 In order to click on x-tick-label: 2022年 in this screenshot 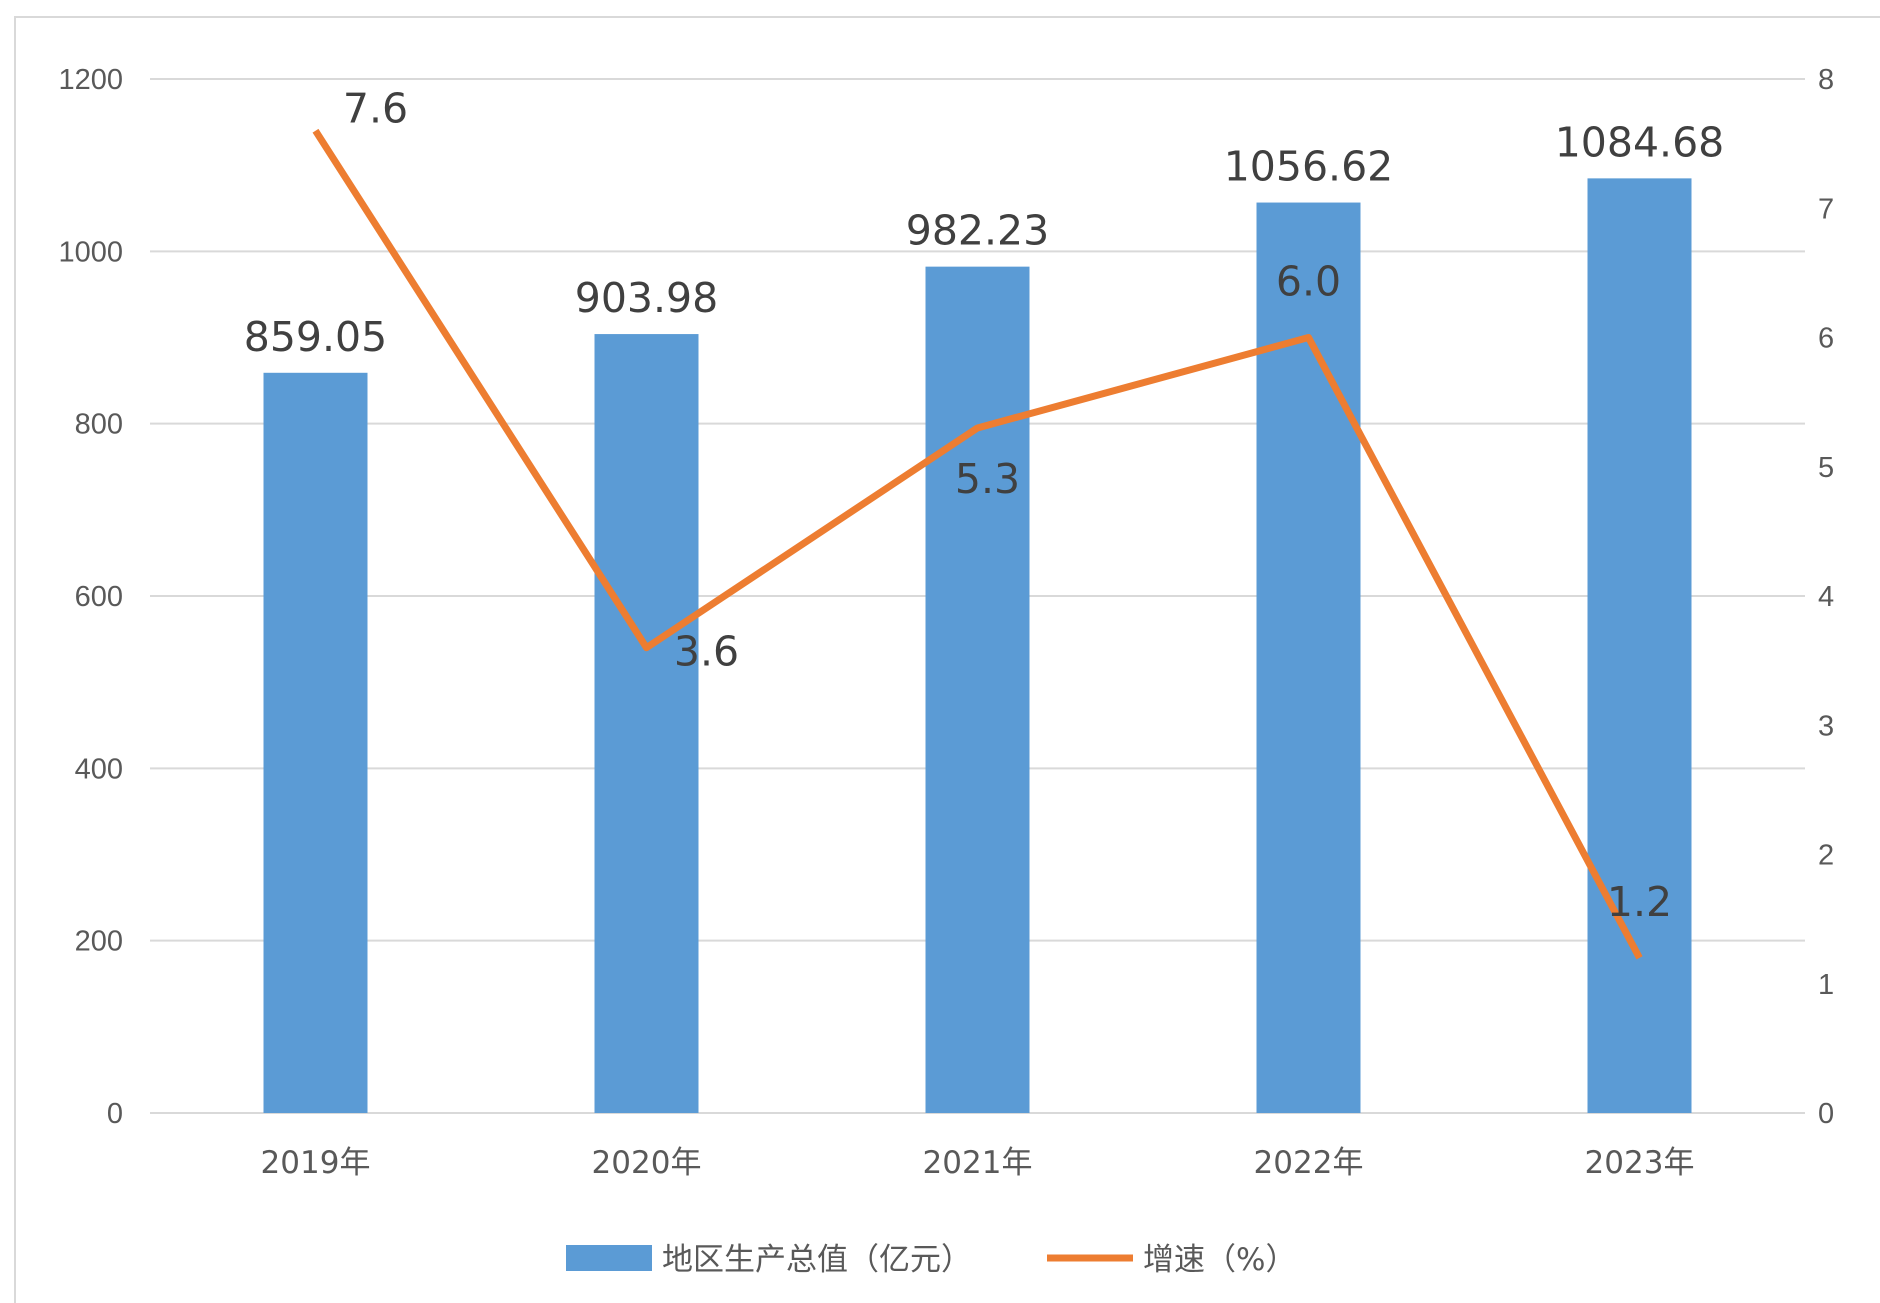, I will do `click(1309, 1163)`.